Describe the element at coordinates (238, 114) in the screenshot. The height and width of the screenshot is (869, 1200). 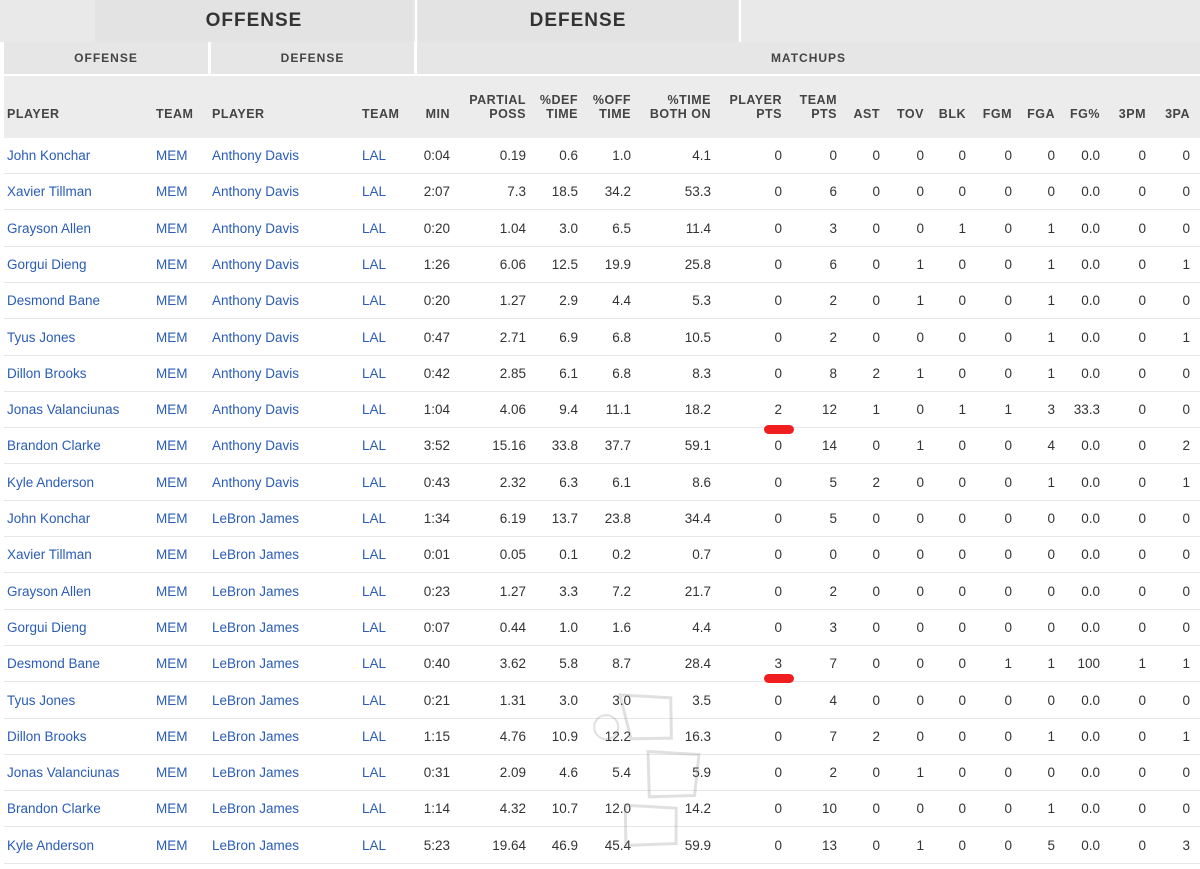
I see `column-header-defense-player: PLAYER` at that location.